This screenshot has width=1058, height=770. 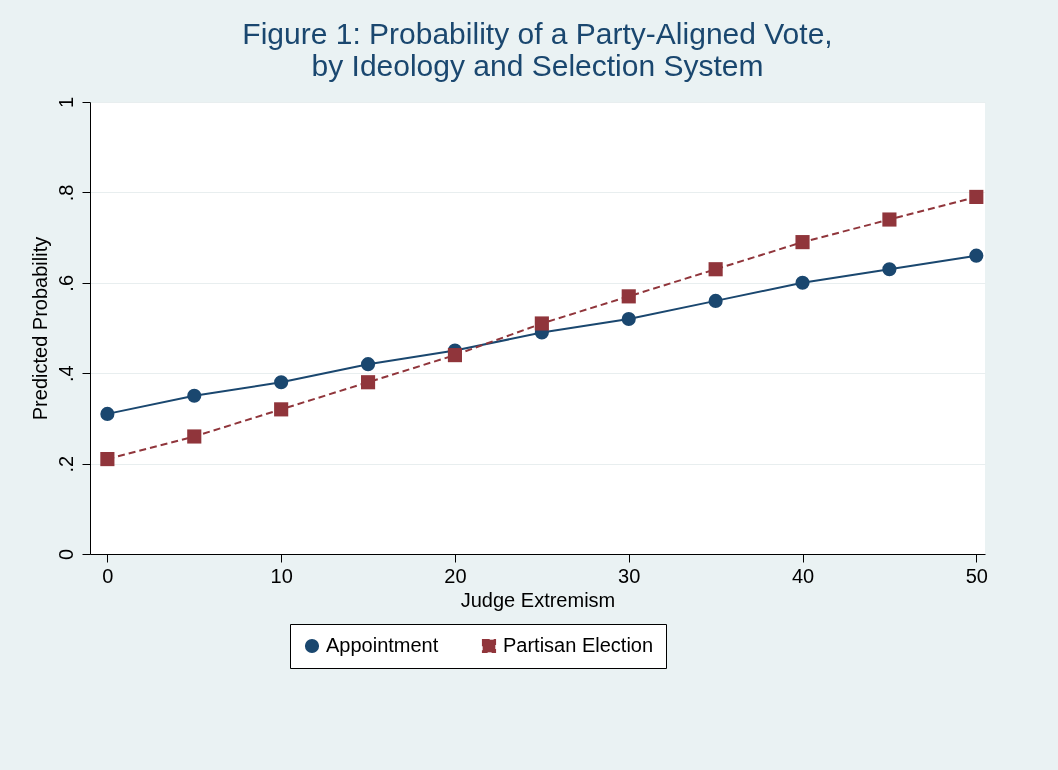 I want to click on x-axis-title: Judge Extremism, so click(x=538, y=599).